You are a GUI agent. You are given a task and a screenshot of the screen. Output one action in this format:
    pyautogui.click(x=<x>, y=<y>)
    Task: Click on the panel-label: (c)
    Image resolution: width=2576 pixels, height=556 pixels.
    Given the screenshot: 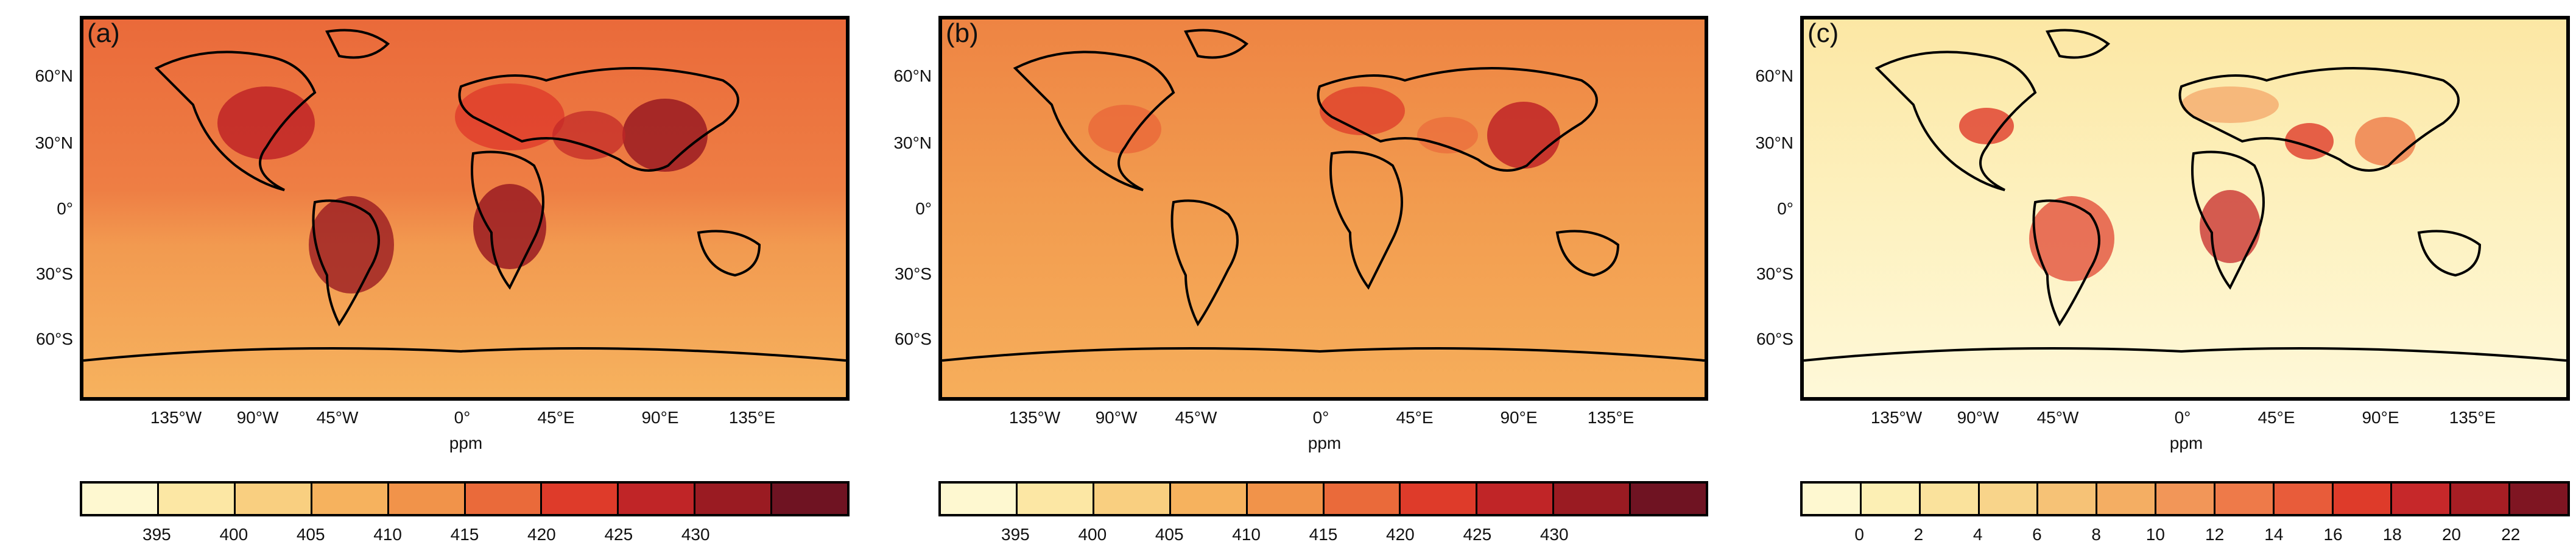 What is the action you would take?
    pyautogui.click(x=1823, y=33)
    